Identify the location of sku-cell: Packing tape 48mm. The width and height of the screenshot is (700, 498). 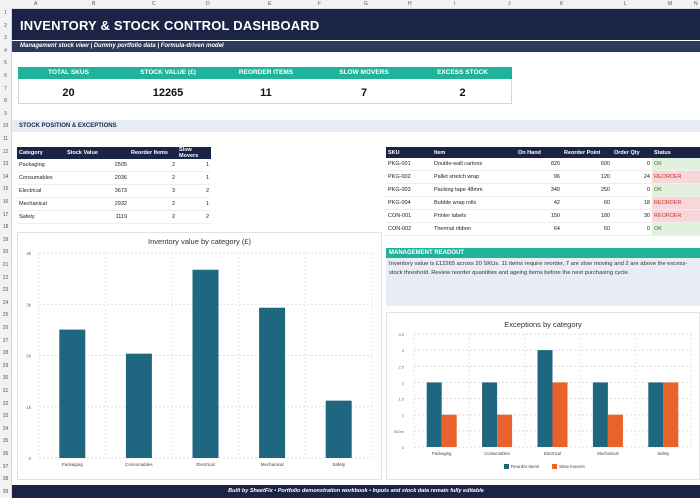
(474, 190).